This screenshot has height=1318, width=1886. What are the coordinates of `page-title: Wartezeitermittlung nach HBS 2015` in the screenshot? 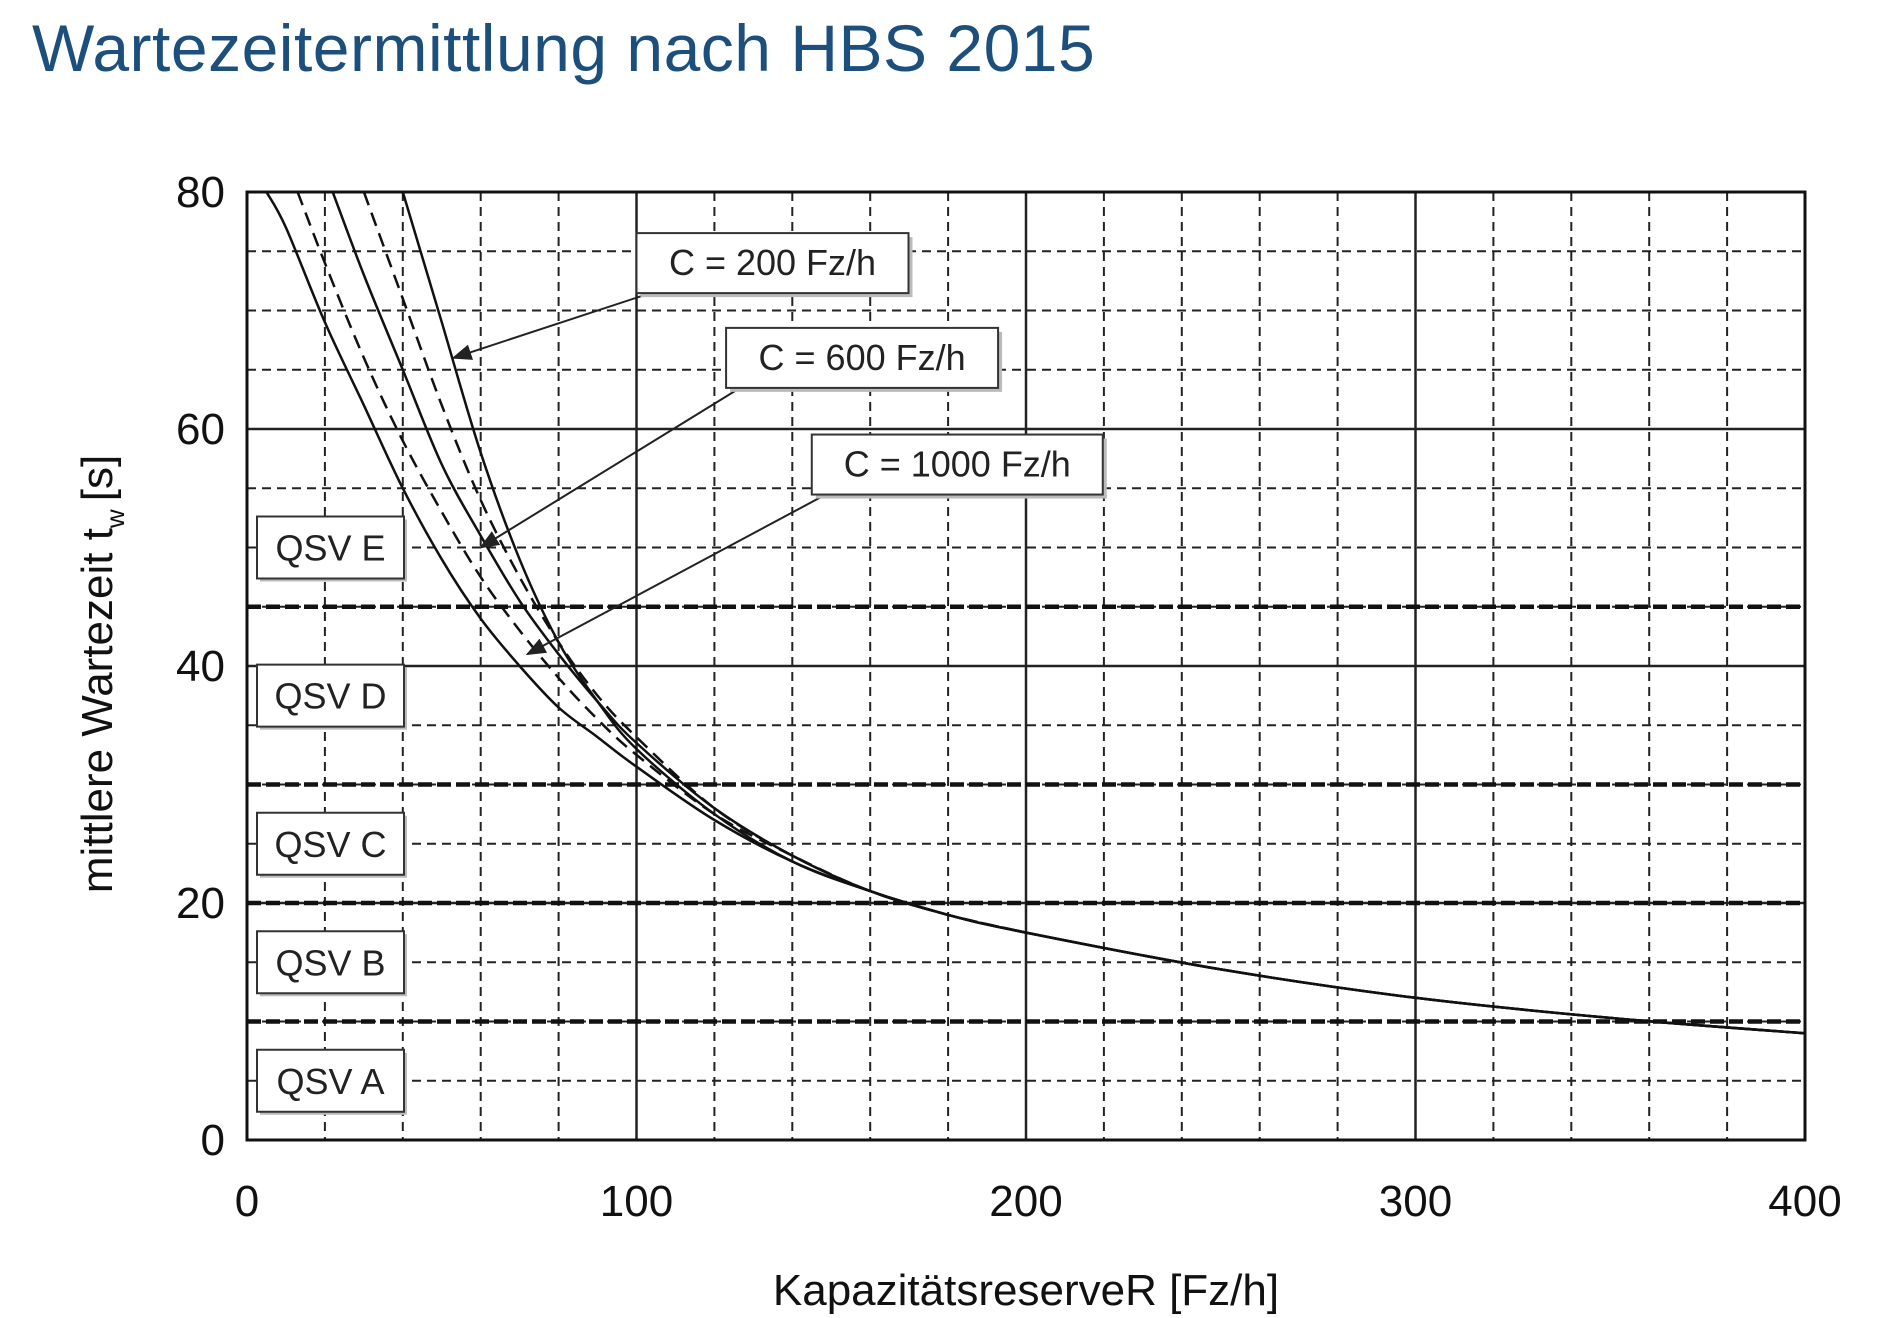 It's located at (564, 48).